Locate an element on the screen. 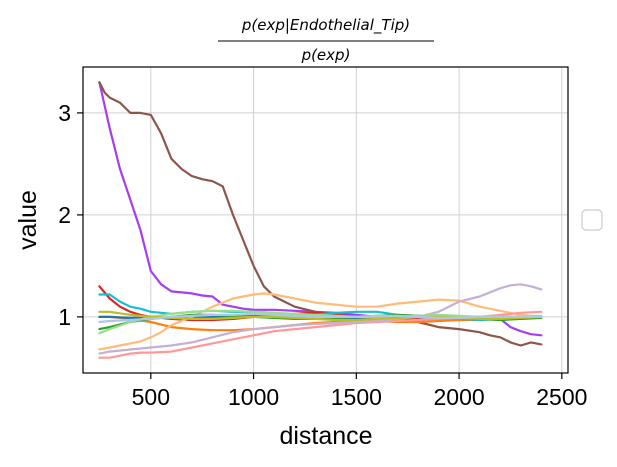  x-axis-label: distance is located at coordinates (325, 436).